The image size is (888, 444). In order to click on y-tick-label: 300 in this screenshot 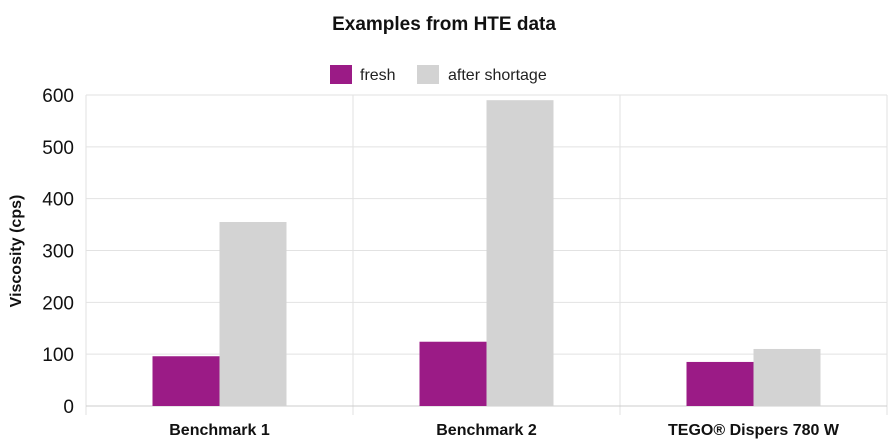, I will do `click(58, 252)`.